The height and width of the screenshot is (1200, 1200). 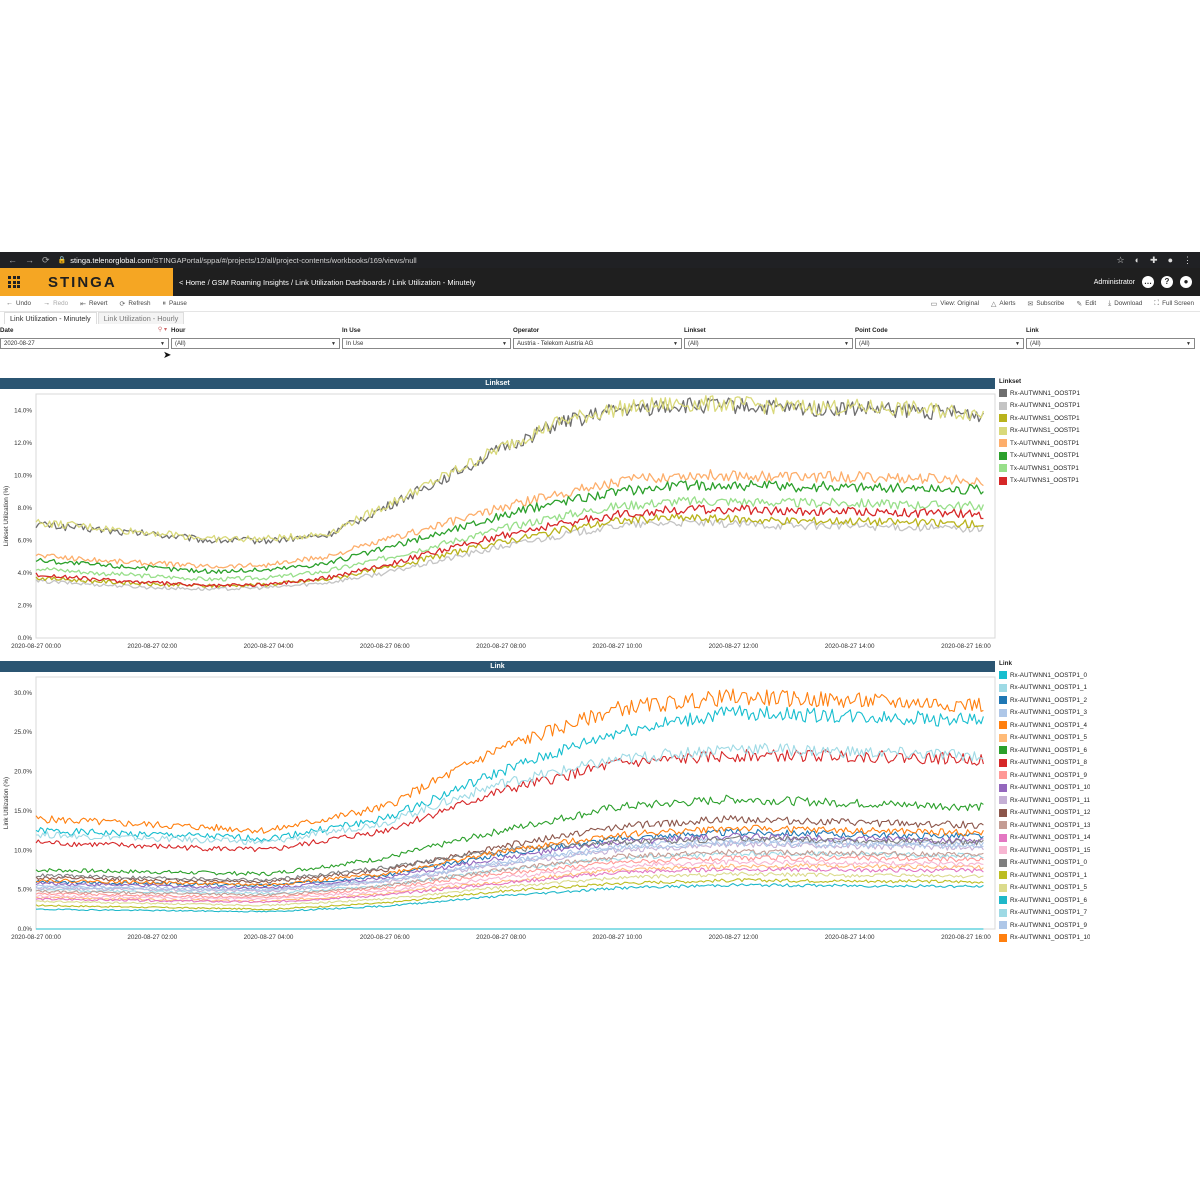 What do you see at coordinates (1044, 825) in the screenshot?
I see `legend-item: Rx-AUTWNN1_OOSTP1_13` at bounding box center [1044, 825].